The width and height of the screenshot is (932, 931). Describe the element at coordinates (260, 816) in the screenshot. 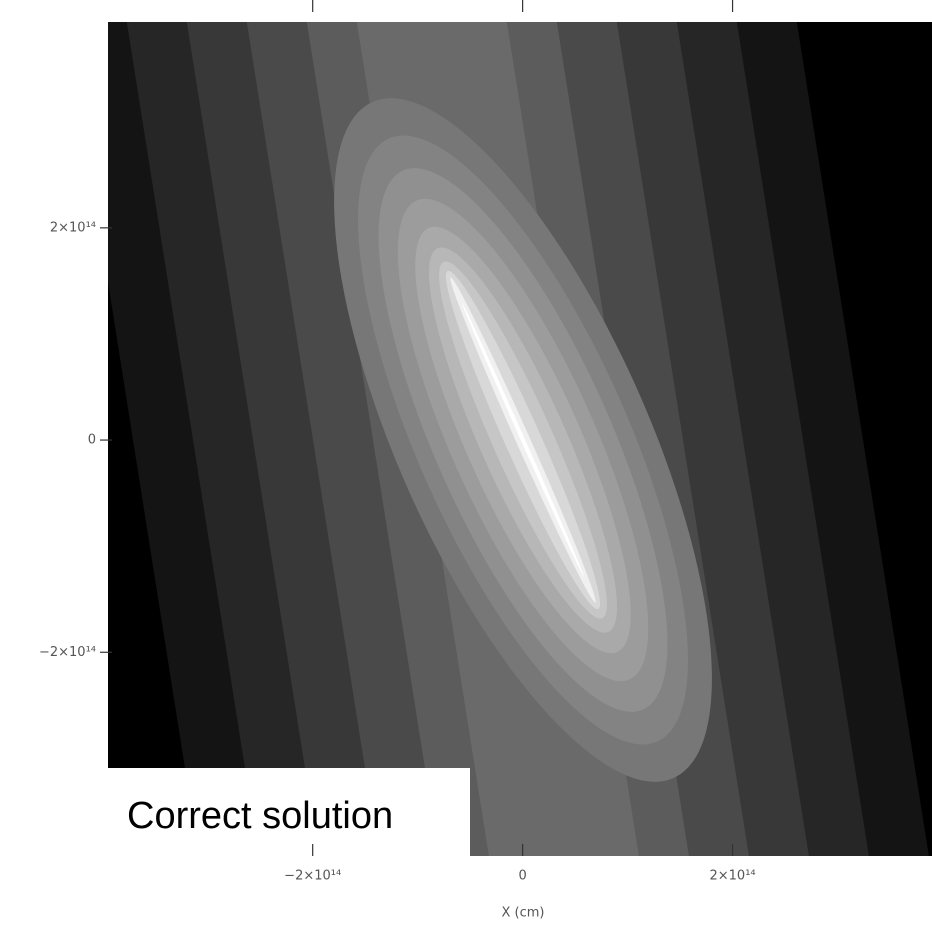

I see `annotation: Correct solution` at that location.